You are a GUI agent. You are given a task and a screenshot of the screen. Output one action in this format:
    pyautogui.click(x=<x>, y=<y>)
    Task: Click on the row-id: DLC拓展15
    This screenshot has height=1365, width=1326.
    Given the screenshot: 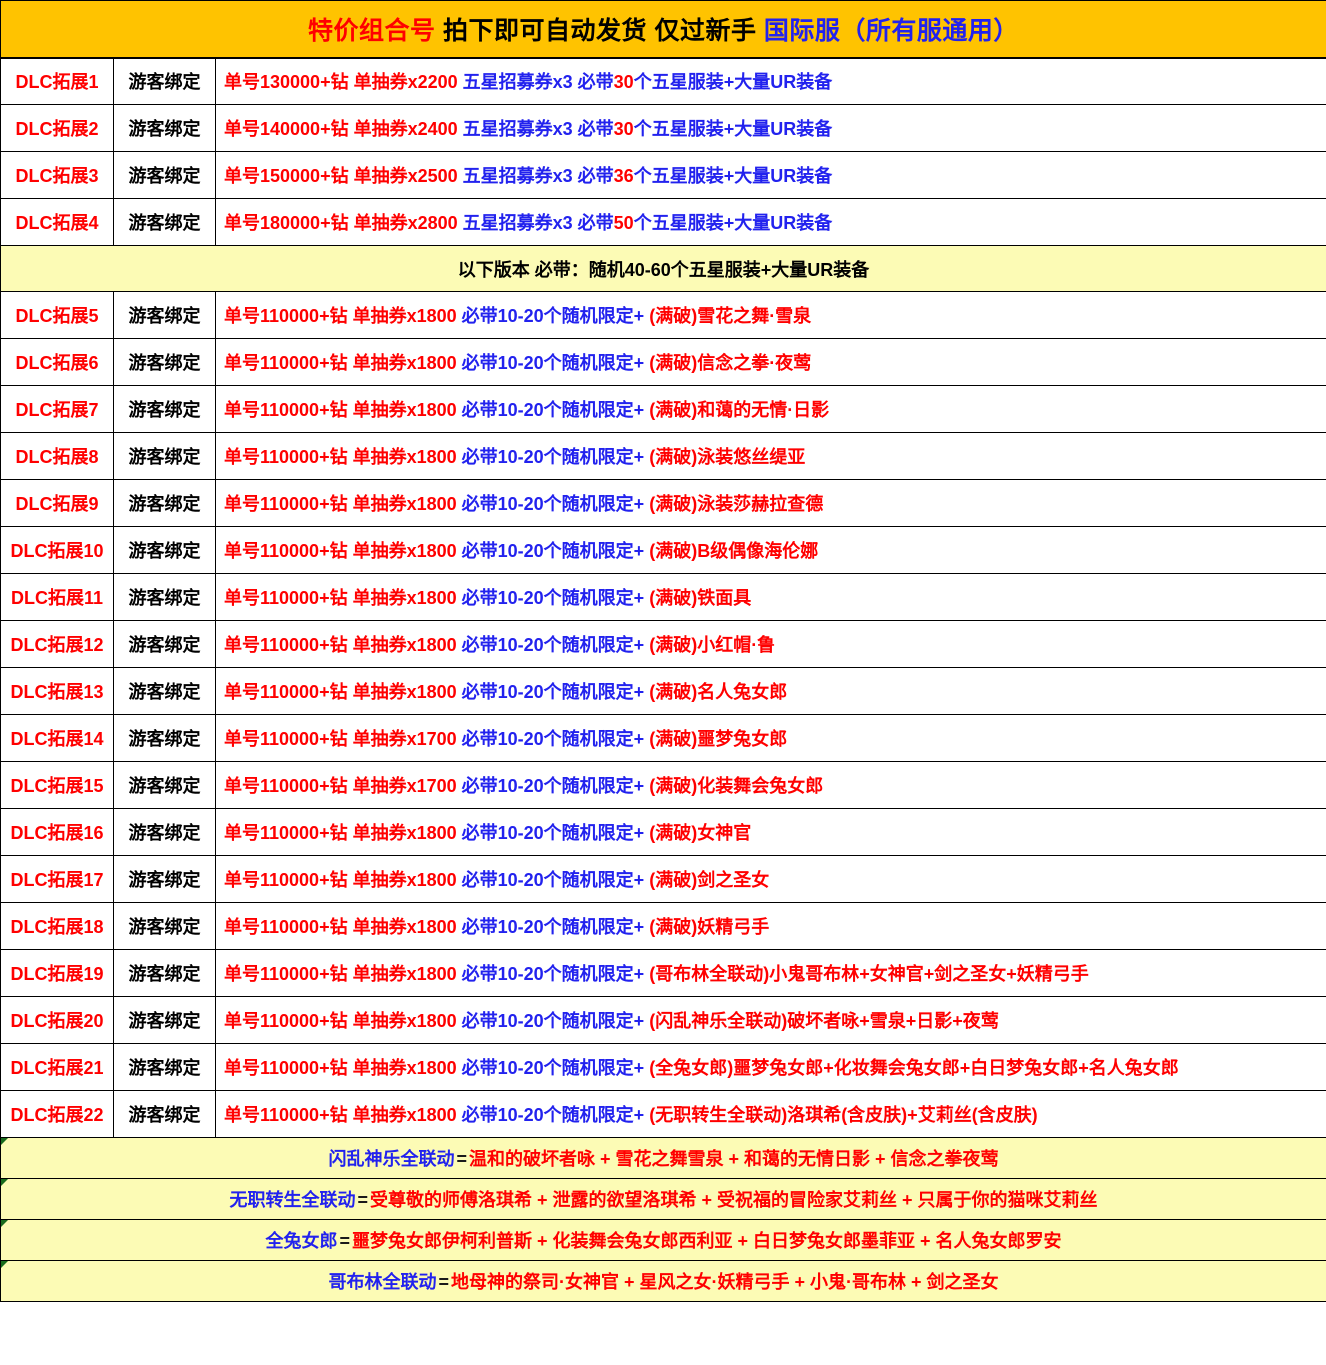 What is the action you would take?
    pyautogui.click(x=57, y=785)
    